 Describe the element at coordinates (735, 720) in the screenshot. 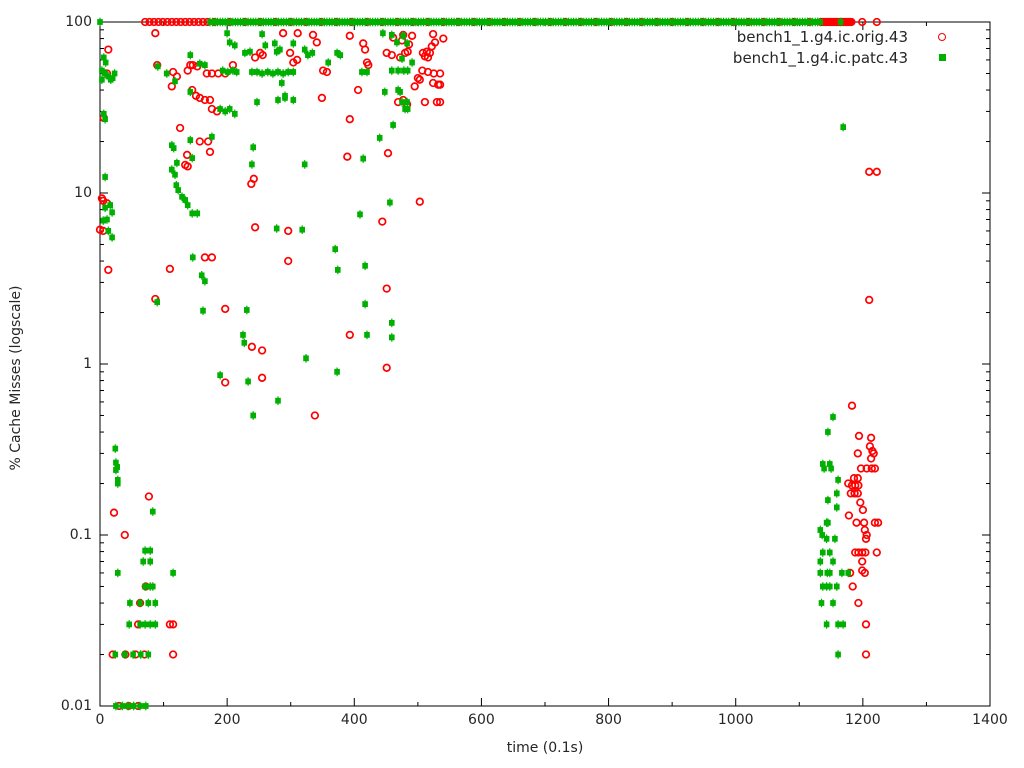

I see `x-tick-label: 1000` at that location.